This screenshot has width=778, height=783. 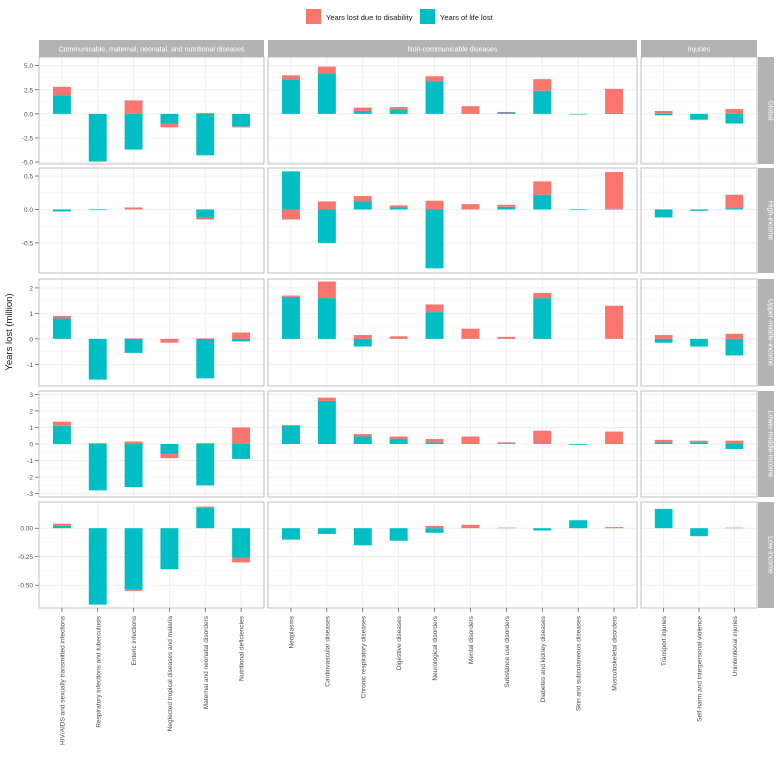 What do you see at coordinates (579, 663) in the screenshot?
I see `x-tick-label: Skin and subcutaneous diseases` at bounding box center [579, 663].